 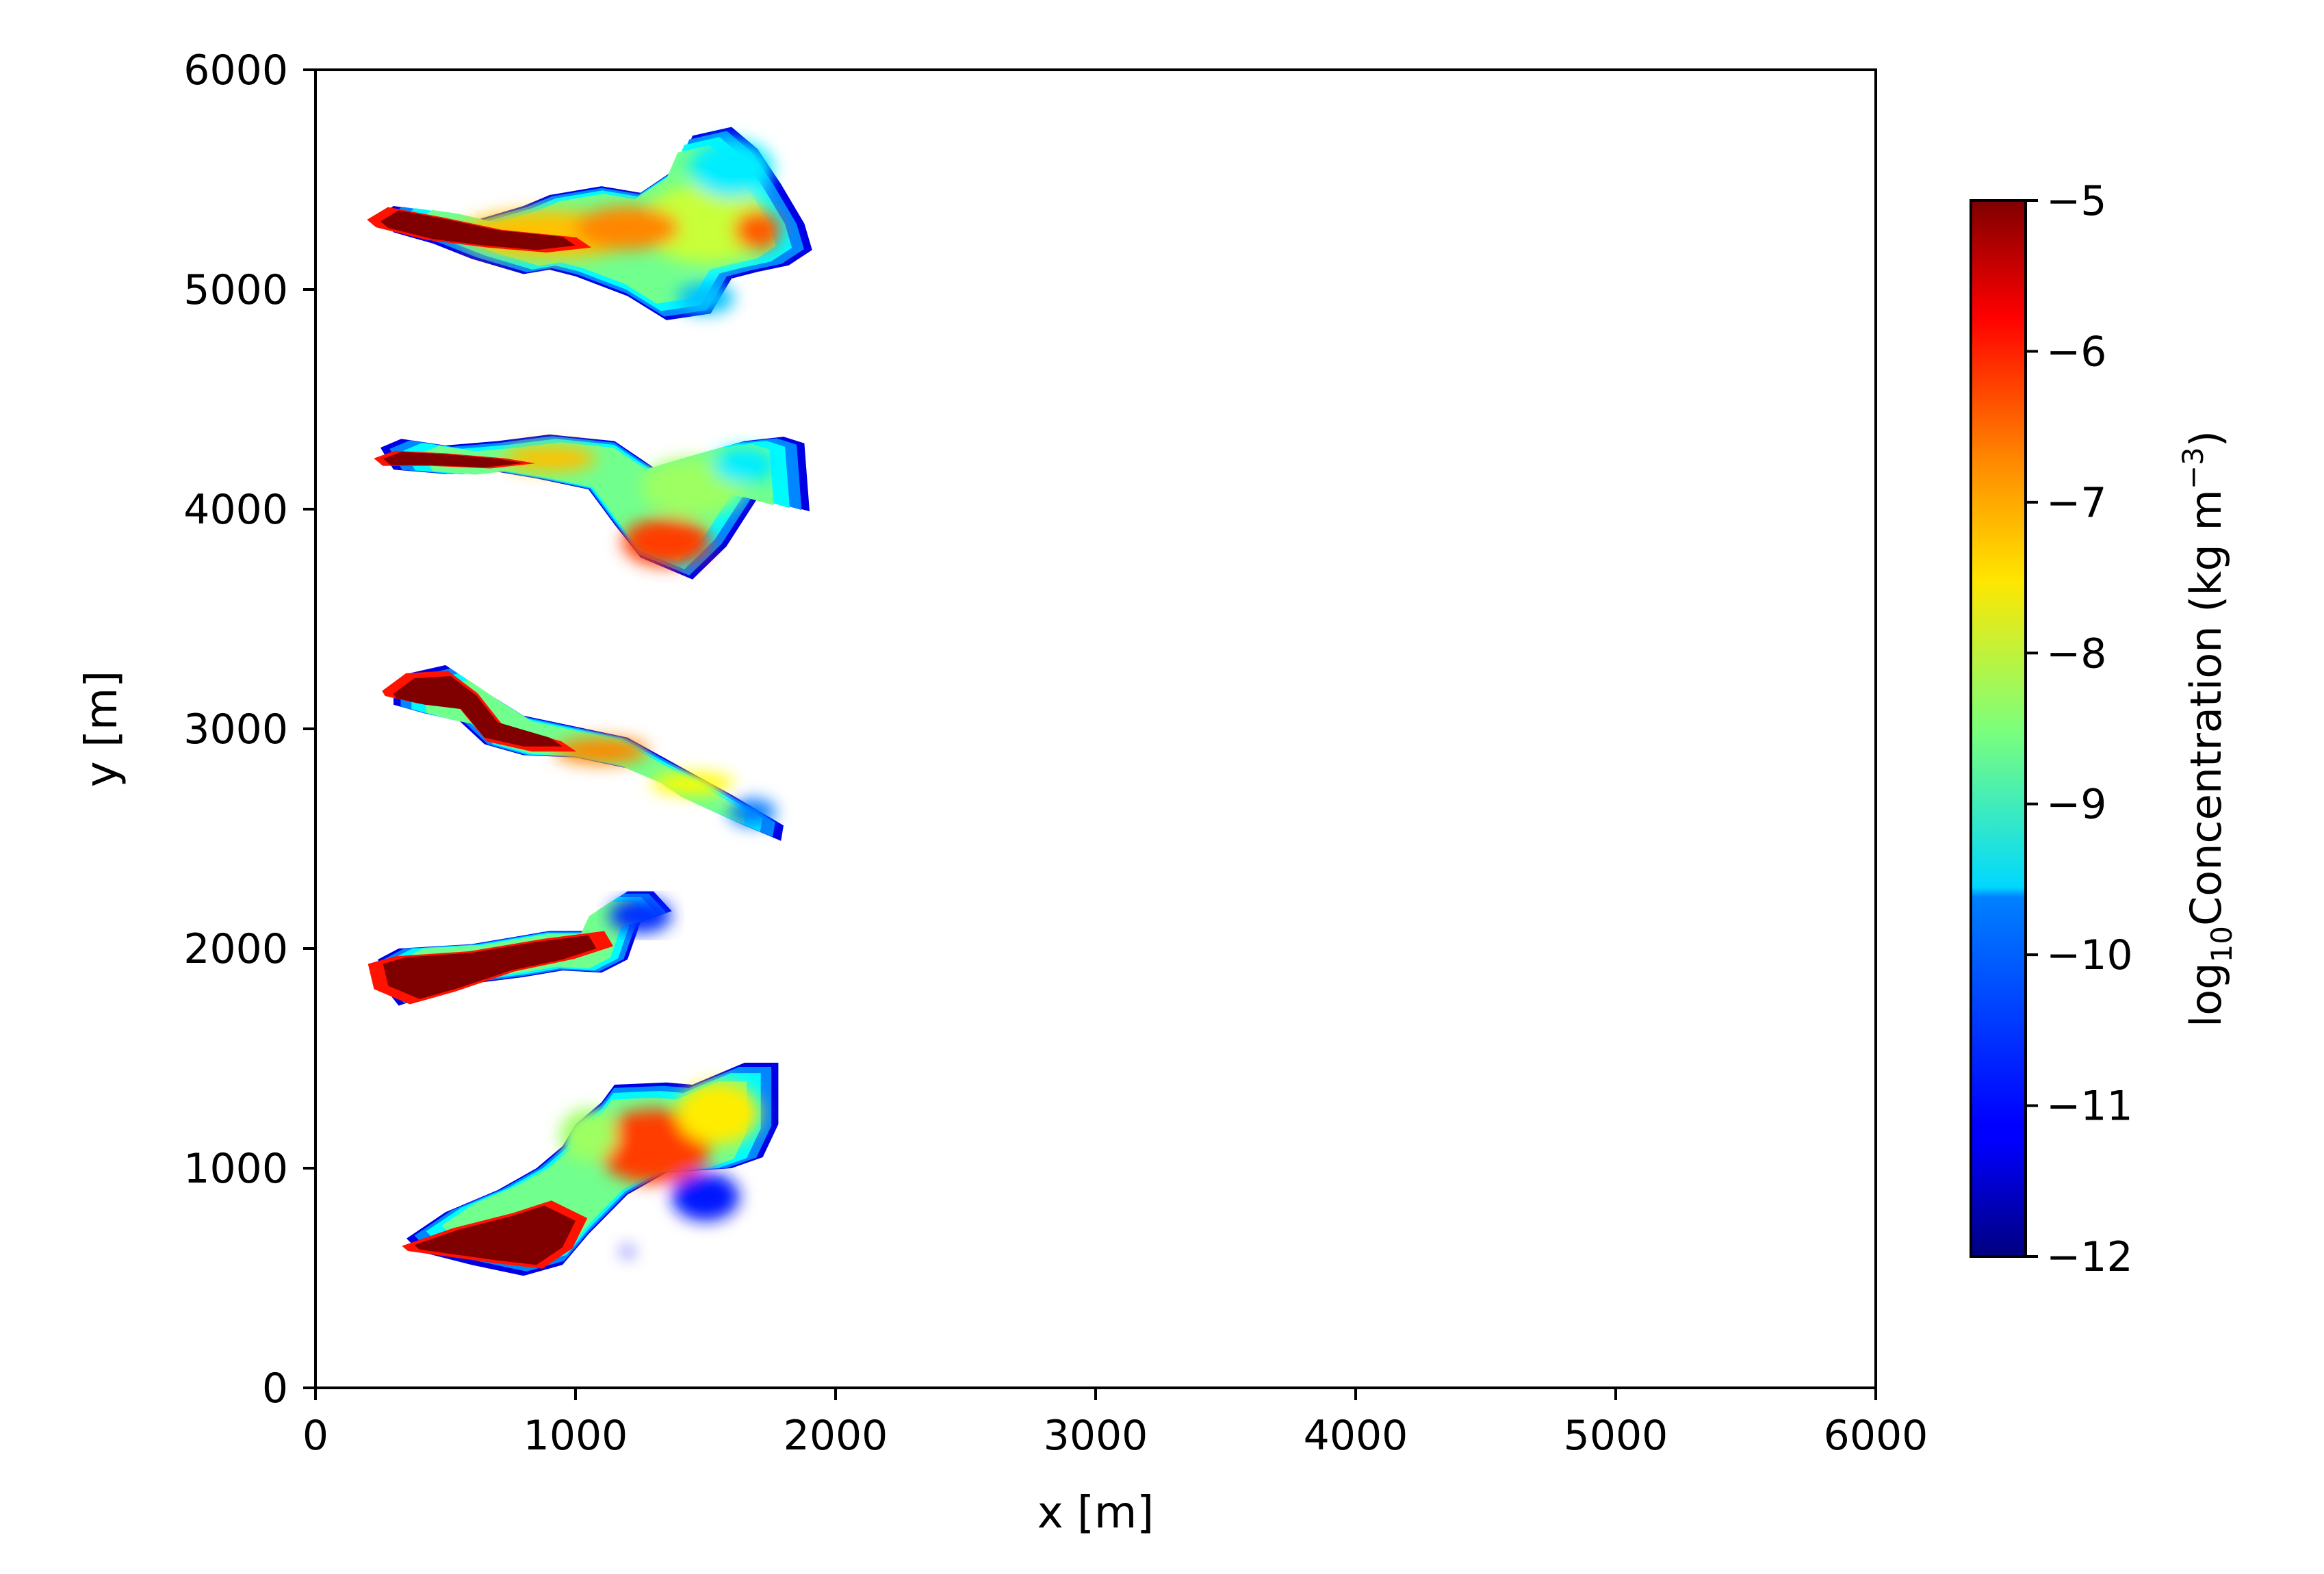 I want to click on y-axis-label: y [m], so click(x=102, y=729).